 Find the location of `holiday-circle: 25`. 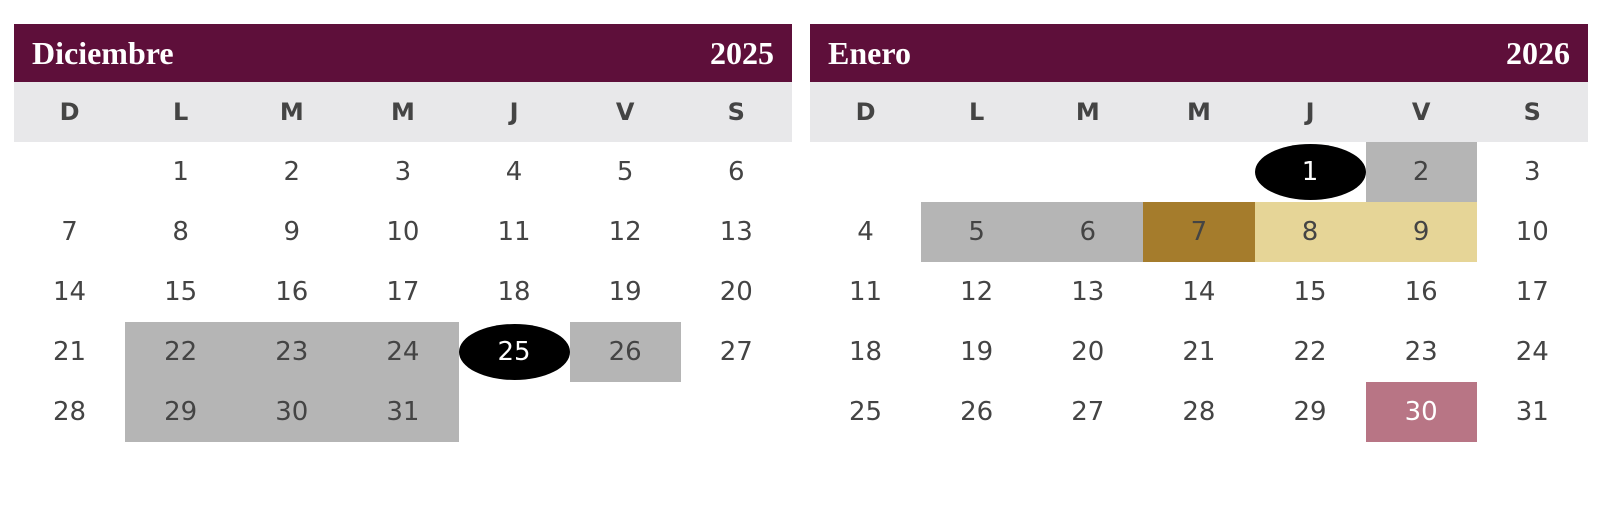

holiday-circle: 25 is located at coordinates (514, 352).